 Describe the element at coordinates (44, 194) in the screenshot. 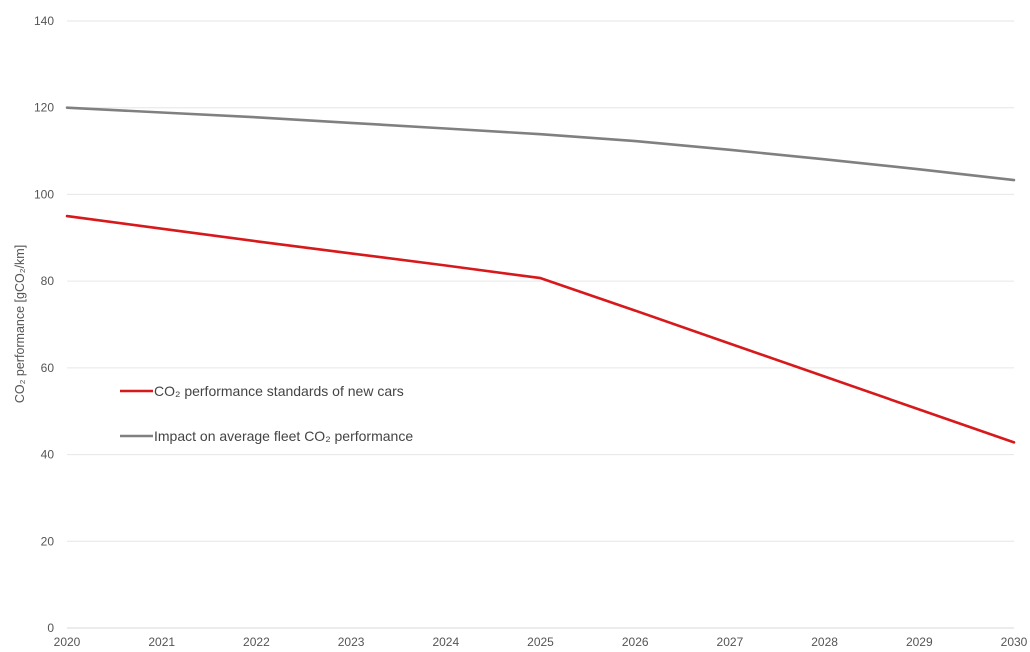

I see `y-tick-label: 100` at that location.